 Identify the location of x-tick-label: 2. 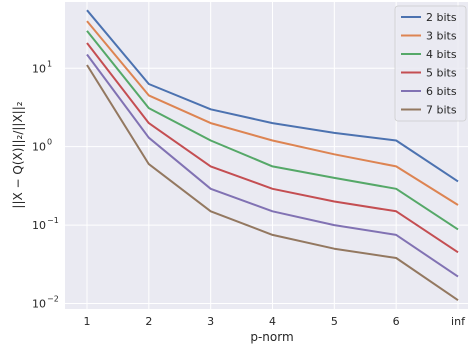
(148, 321).